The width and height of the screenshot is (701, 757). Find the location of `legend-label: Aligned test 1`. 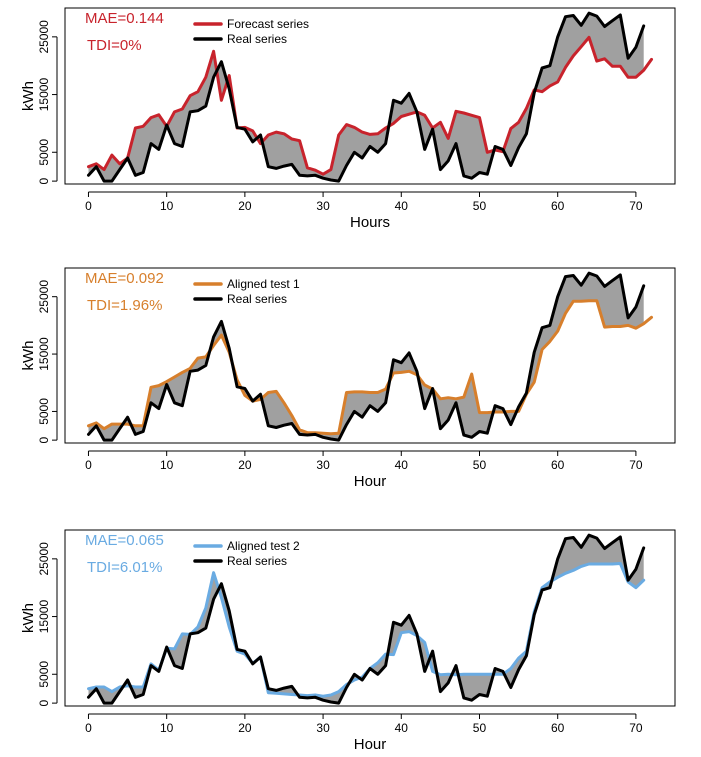

legend-label: Aligned test 1 is located at coordinates (263, 284).